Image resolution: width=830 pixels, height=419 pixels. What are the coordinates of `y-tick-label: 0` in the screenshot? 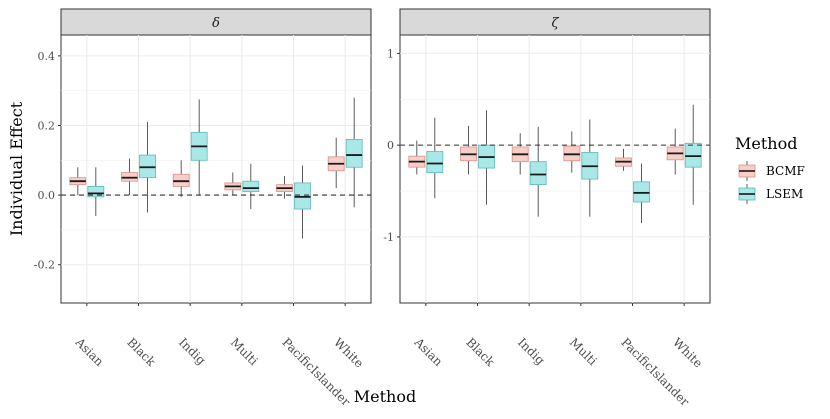 It's located at (390, 145).